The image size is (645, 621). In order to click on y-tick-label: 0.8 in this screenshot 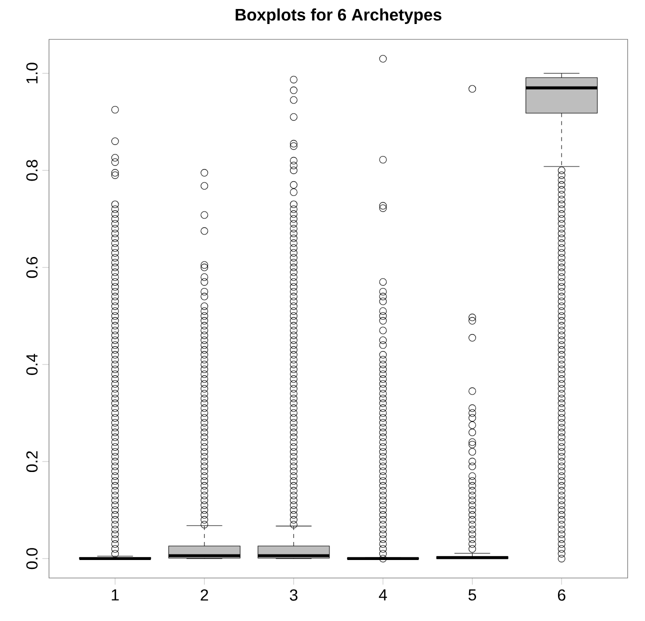, I will do `click(32, 170)`.